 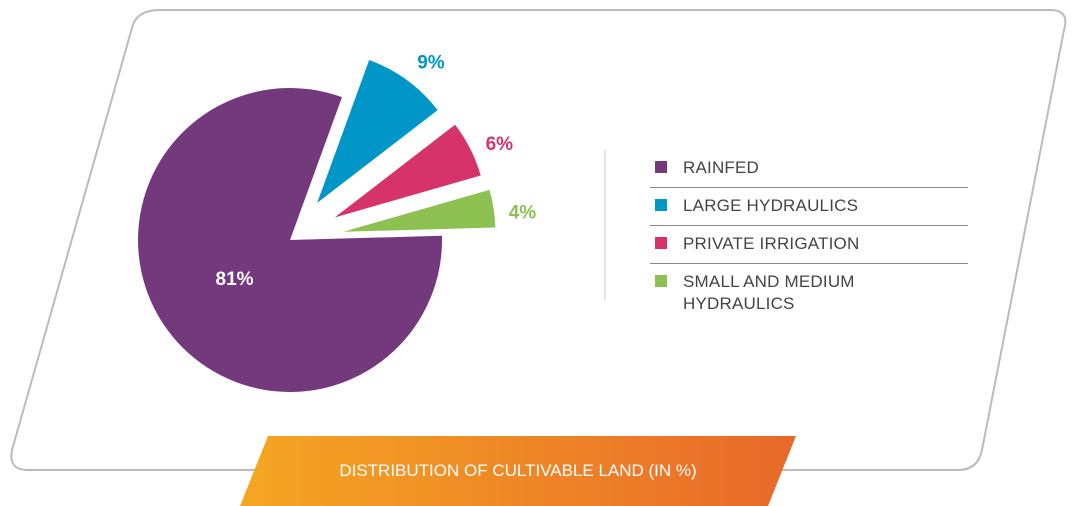 I want to click on data-label: 4%, so click(x=523, y=213).